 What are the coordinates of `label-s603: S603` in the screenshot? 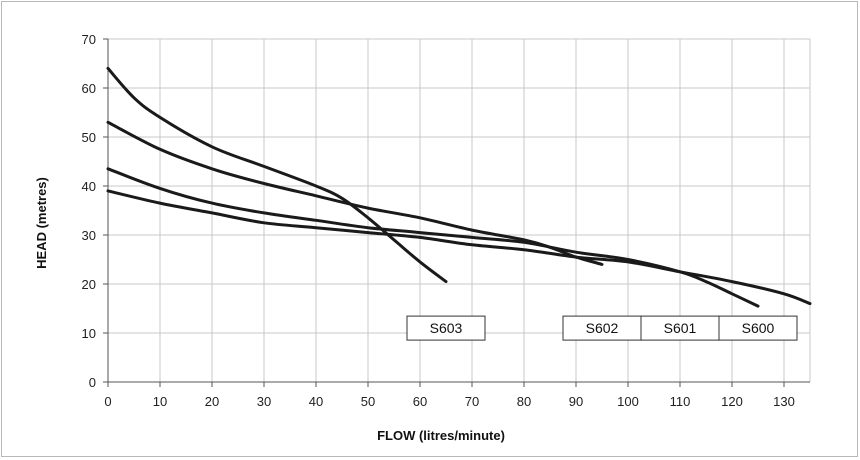 It's located at (446, 328).